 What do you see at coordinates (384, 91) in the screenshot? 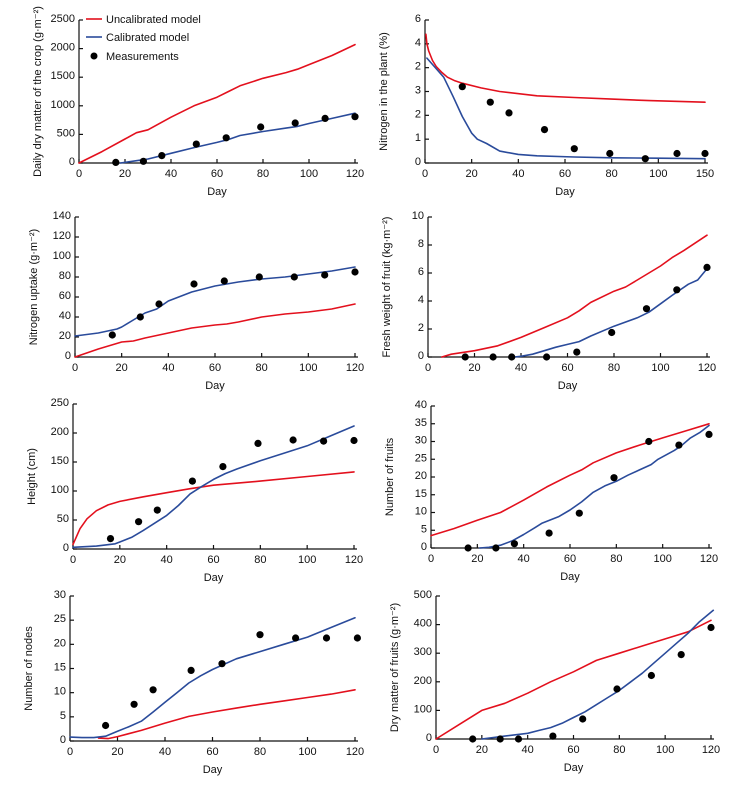
I see `y-axis-label: Nitrogen in the plant (%)` at bounding box center [384, 91].